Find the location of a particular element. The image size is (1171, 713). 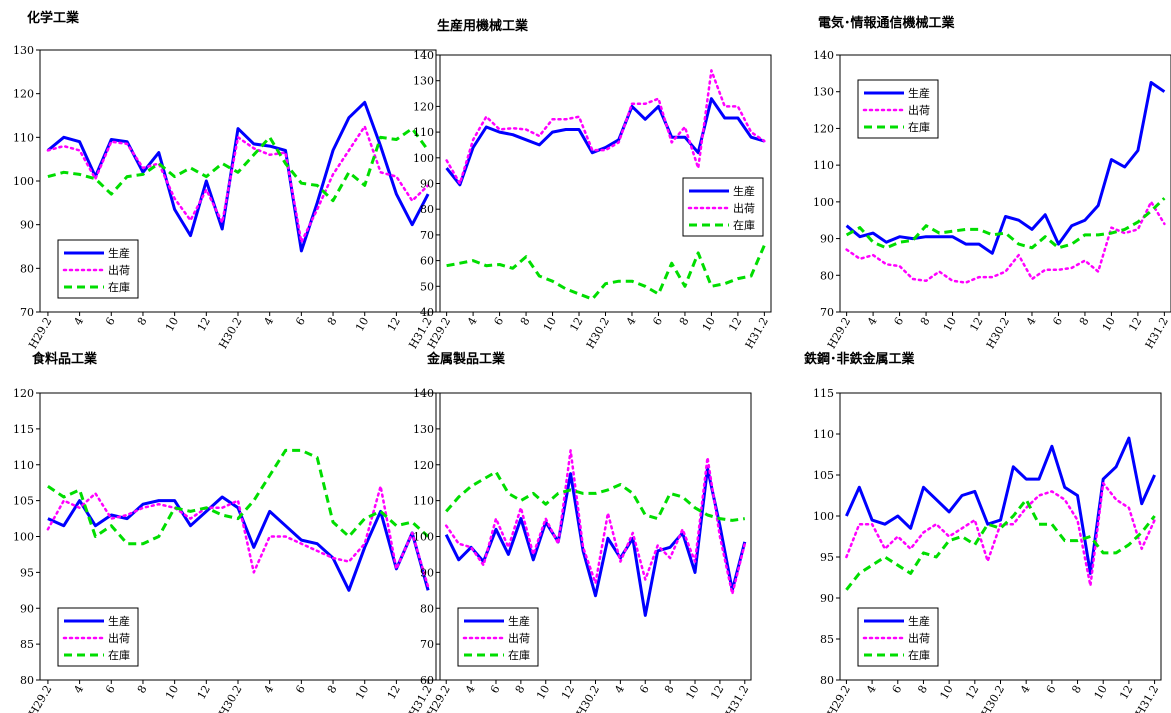

y-tick-label: 130 is located at coordinates (823, 92).